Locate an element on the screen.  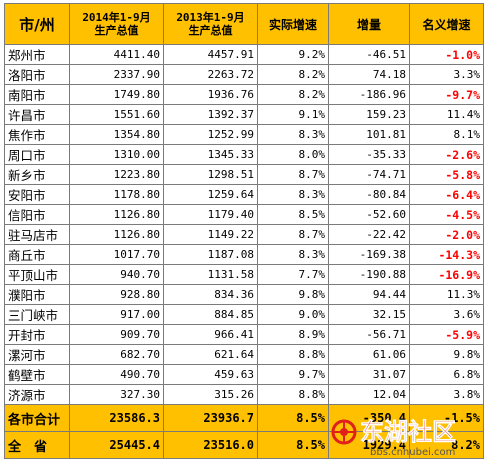
real-growth-value: 8.2% is located at coordinates (293, 74).